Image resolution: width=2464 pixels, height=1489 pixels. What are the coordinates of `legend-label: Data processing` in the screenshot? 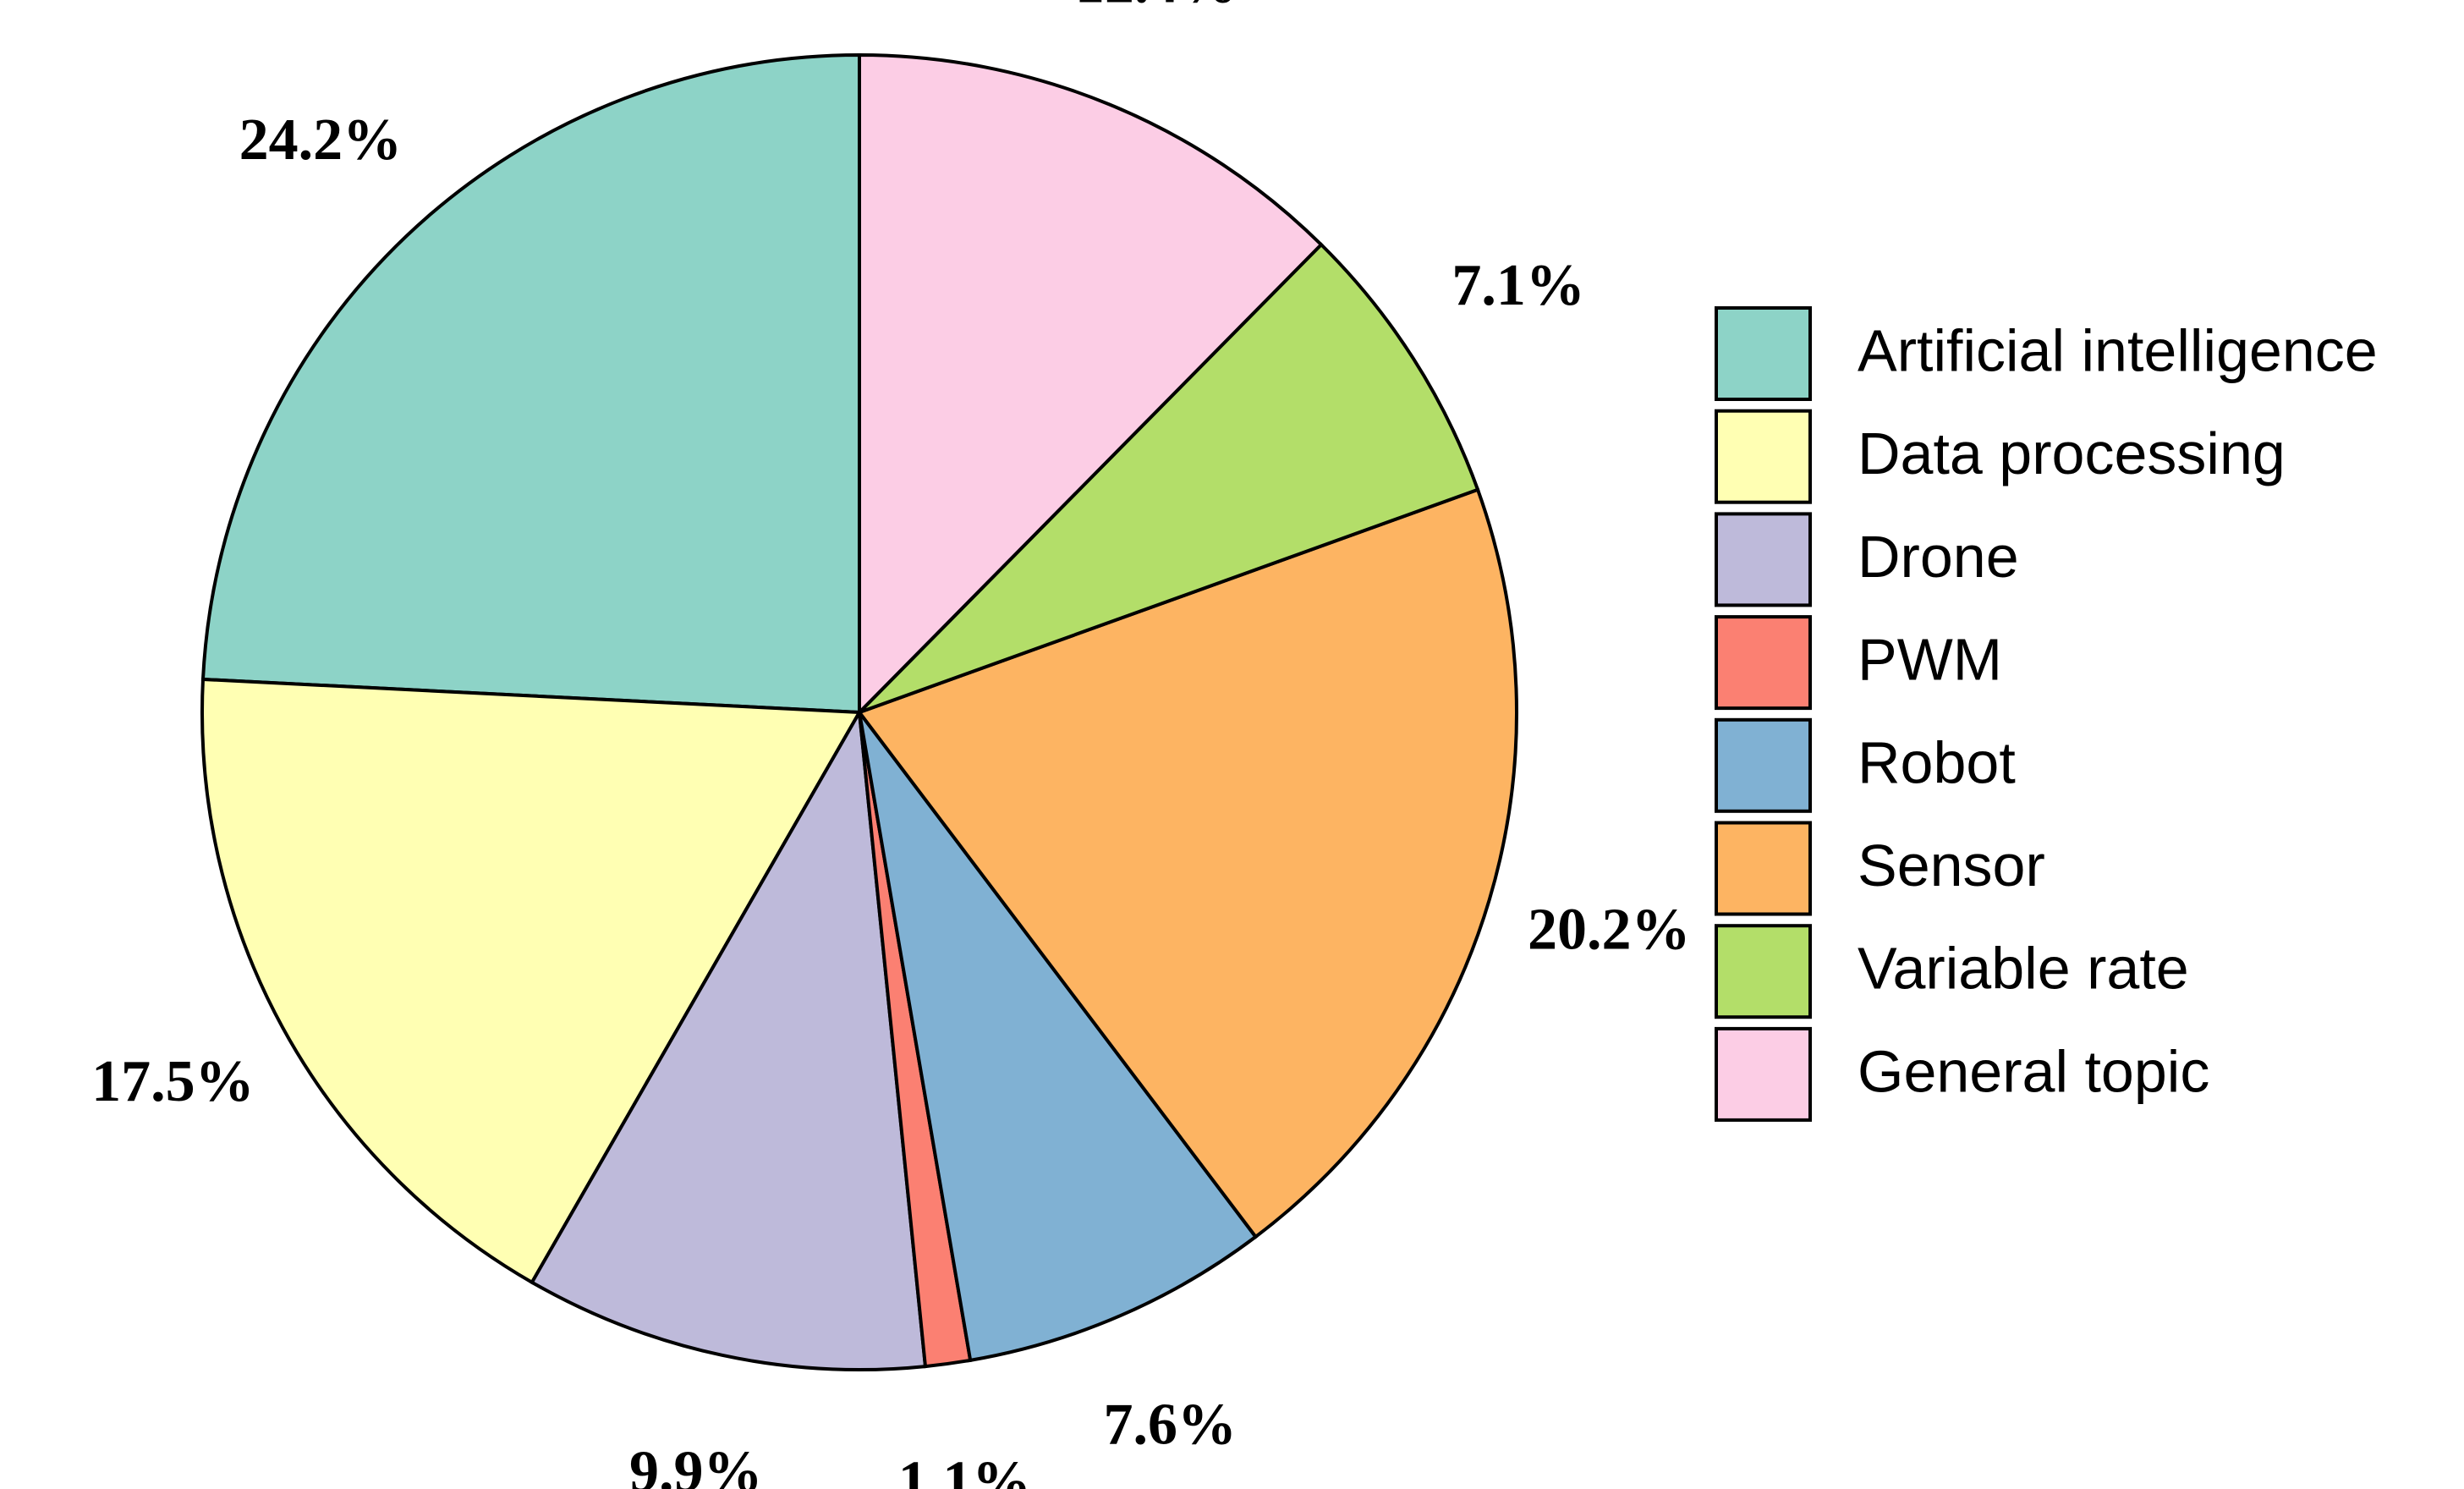 It's located at (2072, 453).